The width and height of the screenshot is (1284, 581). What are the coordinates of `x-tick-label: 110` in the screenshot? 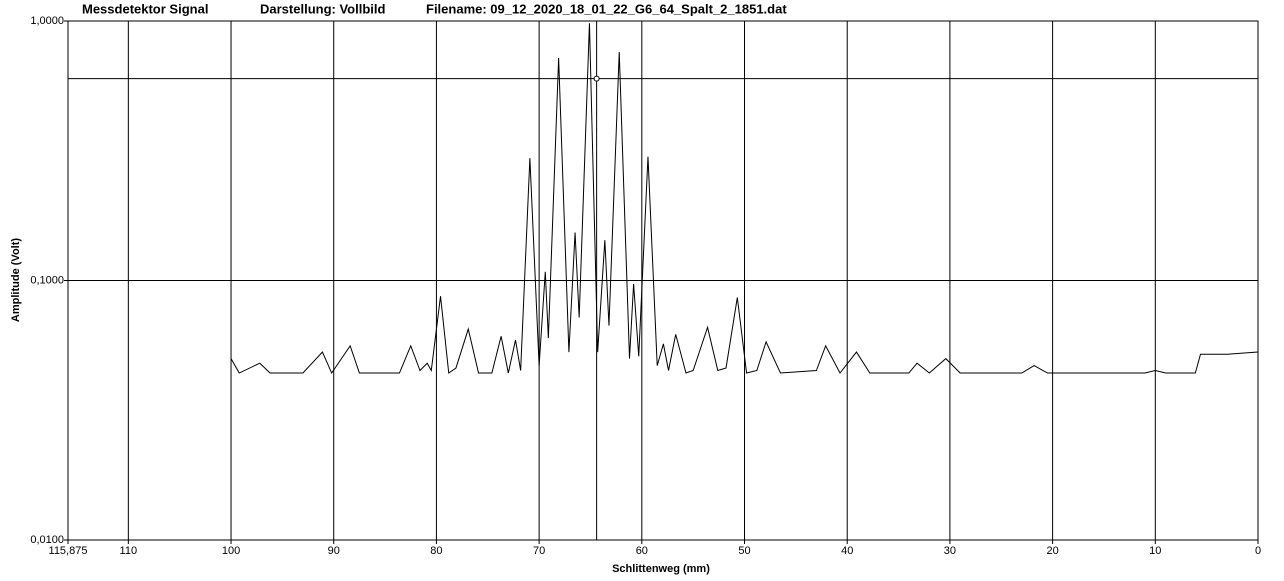 It's located at (129, 551).